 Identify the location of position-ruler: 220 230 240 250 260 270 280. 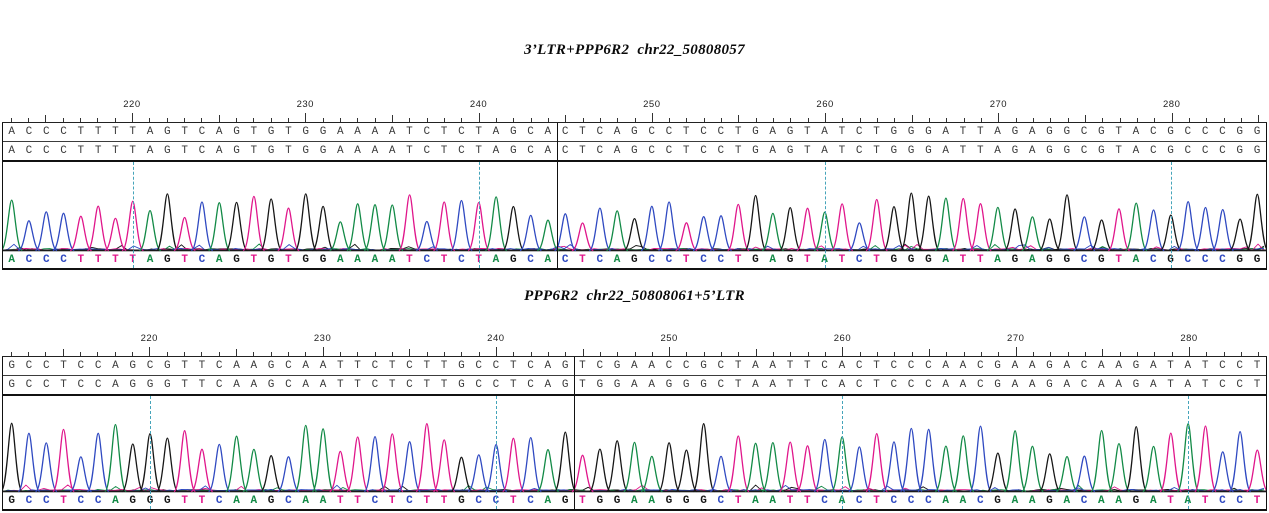
(634, 343).